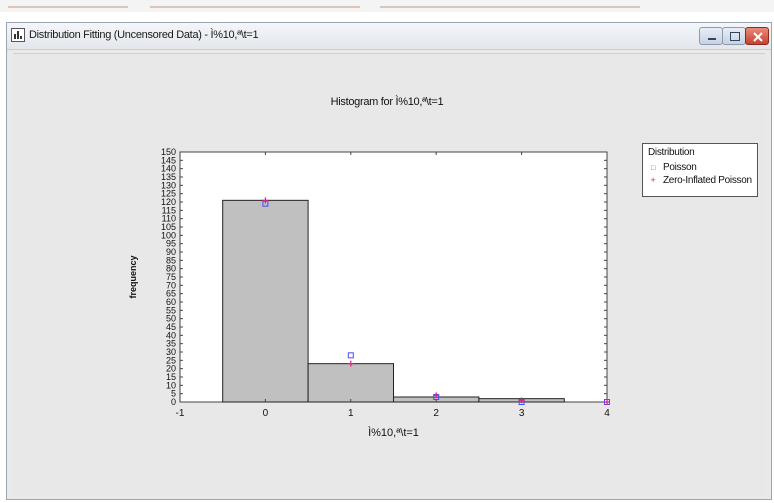 The image size is (774, 503). I want to click on y-tick-label: 145, so click(168, 160).